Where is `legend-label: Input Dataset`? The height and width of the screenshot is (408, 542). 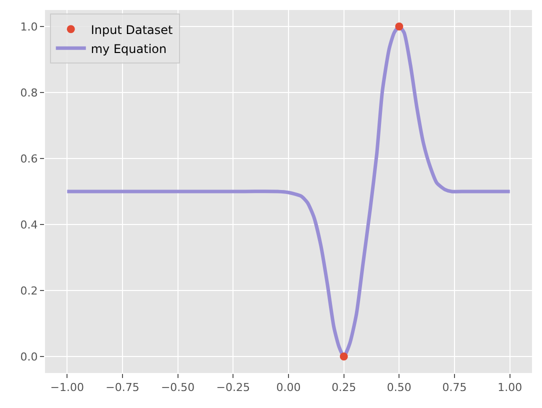
legend-label: Input Dataset is located at coordinates (132, 29).